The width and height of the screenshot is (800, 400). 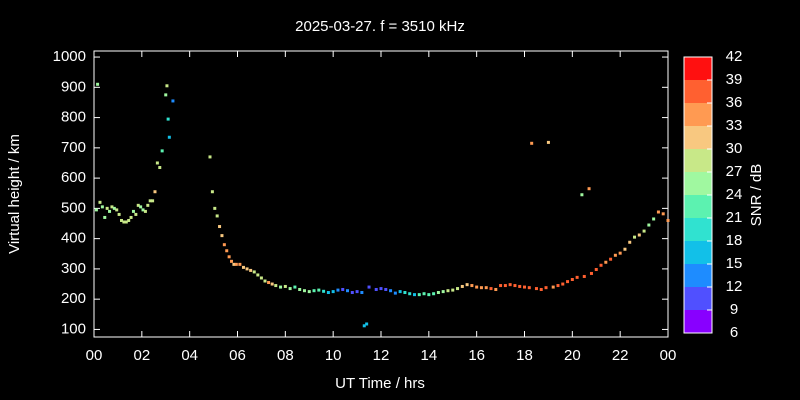 I want to click on colorbar-tick-label: 12, so click(x=734, y=286).